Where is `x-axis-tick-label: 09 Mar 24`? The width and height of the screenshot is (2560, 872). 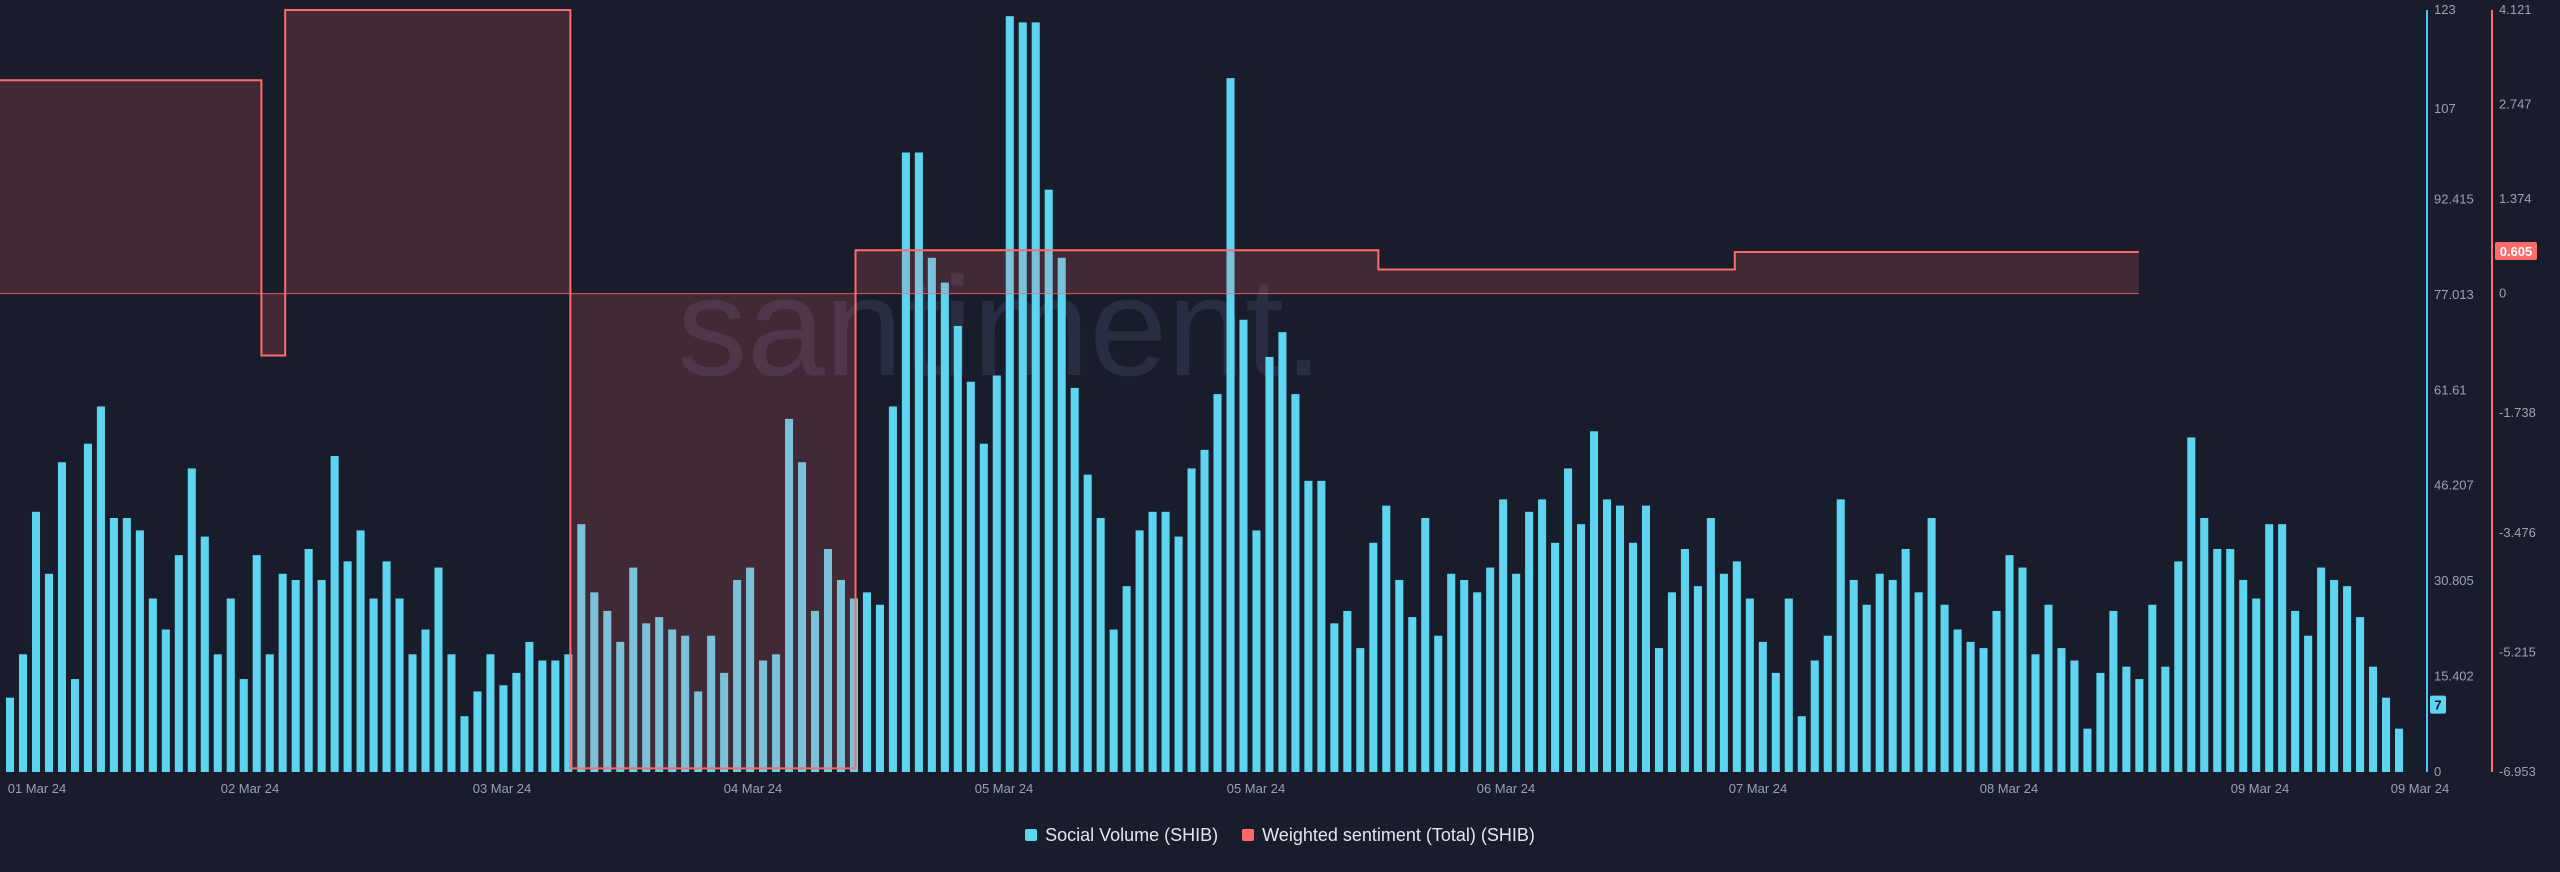
x-axis-tick-label: 09 Mar 24 is located at coordinates (2420, 788).